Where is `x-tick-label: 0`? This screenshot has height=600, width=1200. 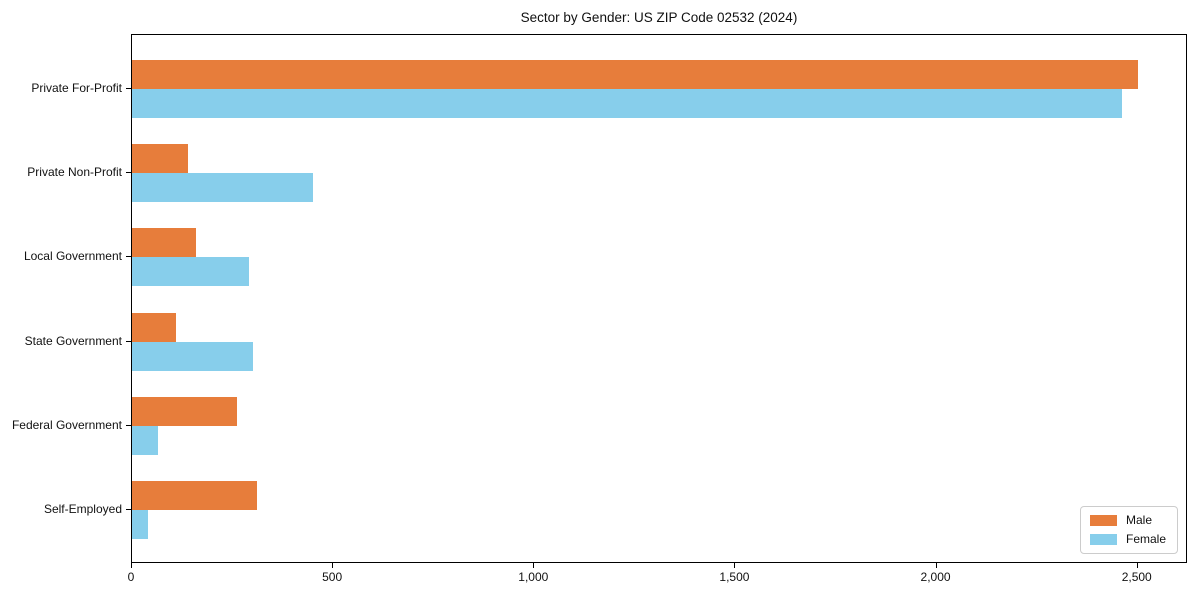
x-tick-label: 0 is located at coordinates (131, 577).